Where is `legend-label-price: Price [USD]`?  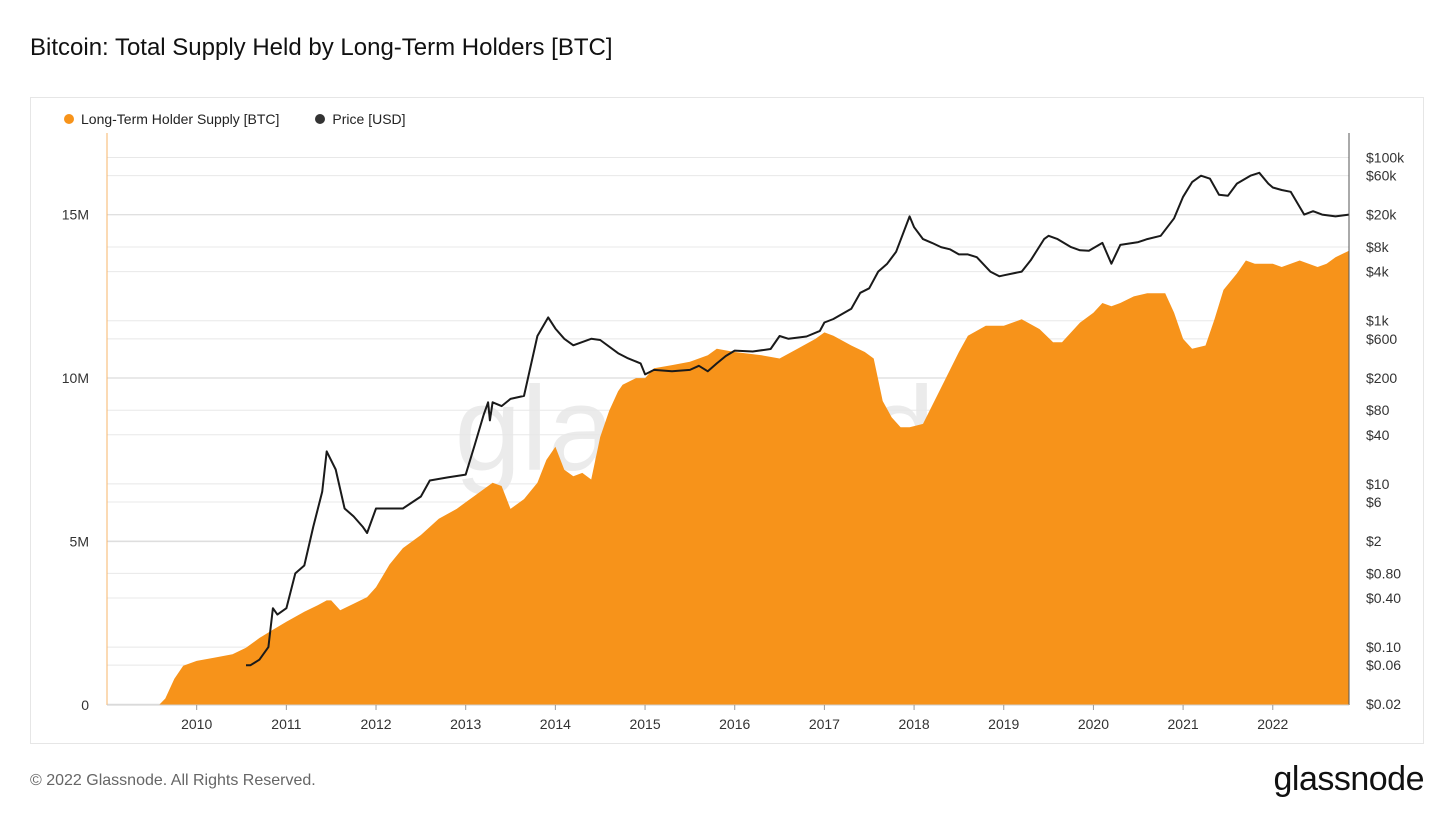
legend-label-price: Price [USD] is located at coordinates (369, 119).